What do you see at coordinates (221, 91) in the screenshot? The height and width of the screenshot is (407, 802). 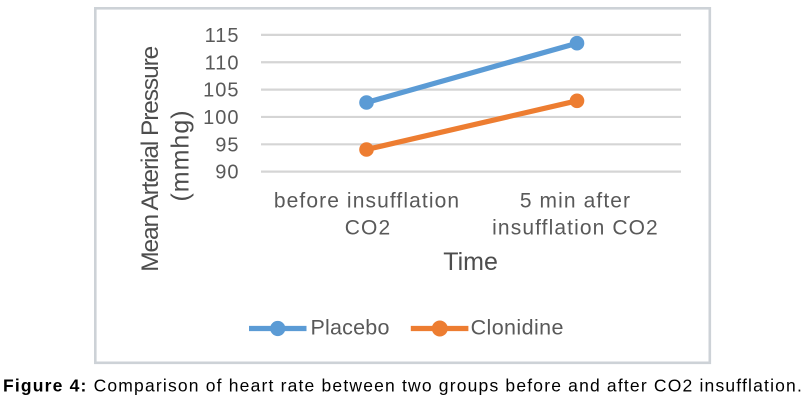 I see `svg-text: 105` at bounding box center [221, 91].